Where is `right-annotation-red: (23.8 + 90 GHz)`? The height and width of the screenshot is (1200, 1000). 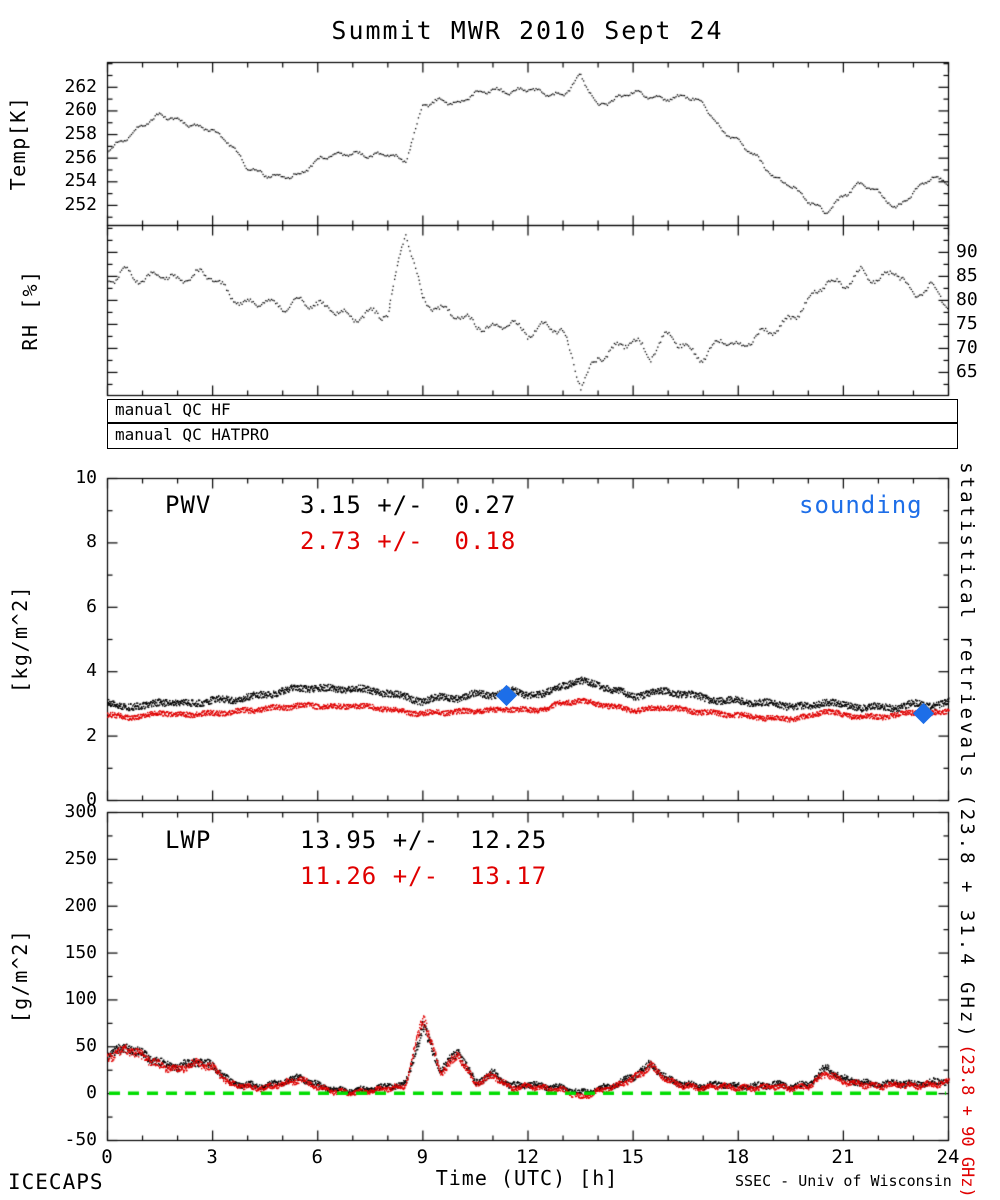 right-annotation-red: (23.8 + 90 GHz) is located at coordinates (967, 1121).